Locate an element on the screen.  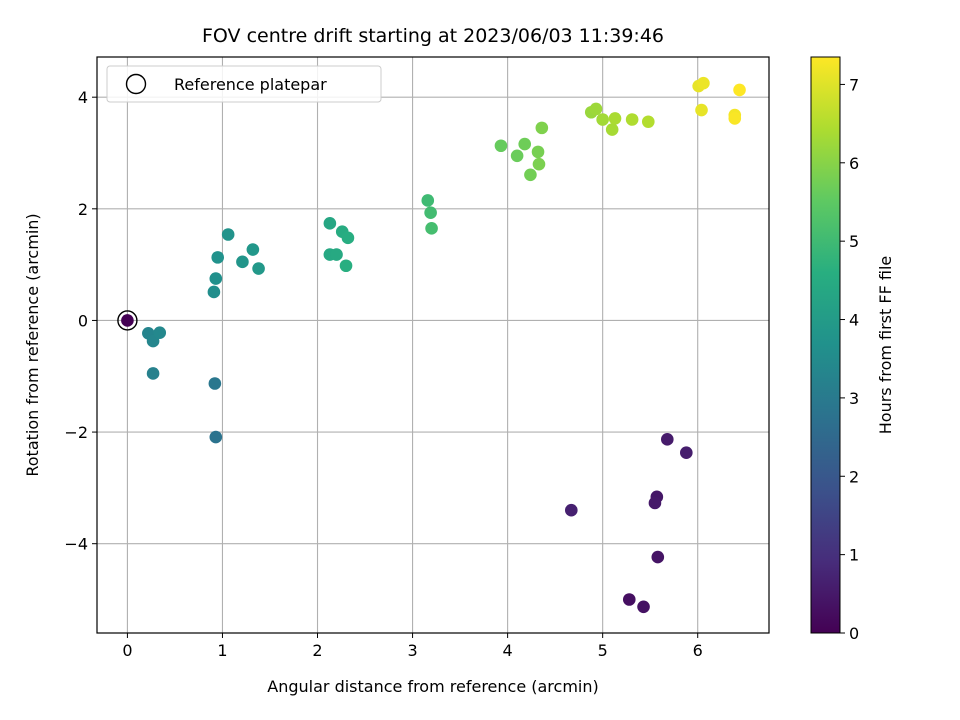
y-tick-label: −2 is located at coordinates (76, 432).